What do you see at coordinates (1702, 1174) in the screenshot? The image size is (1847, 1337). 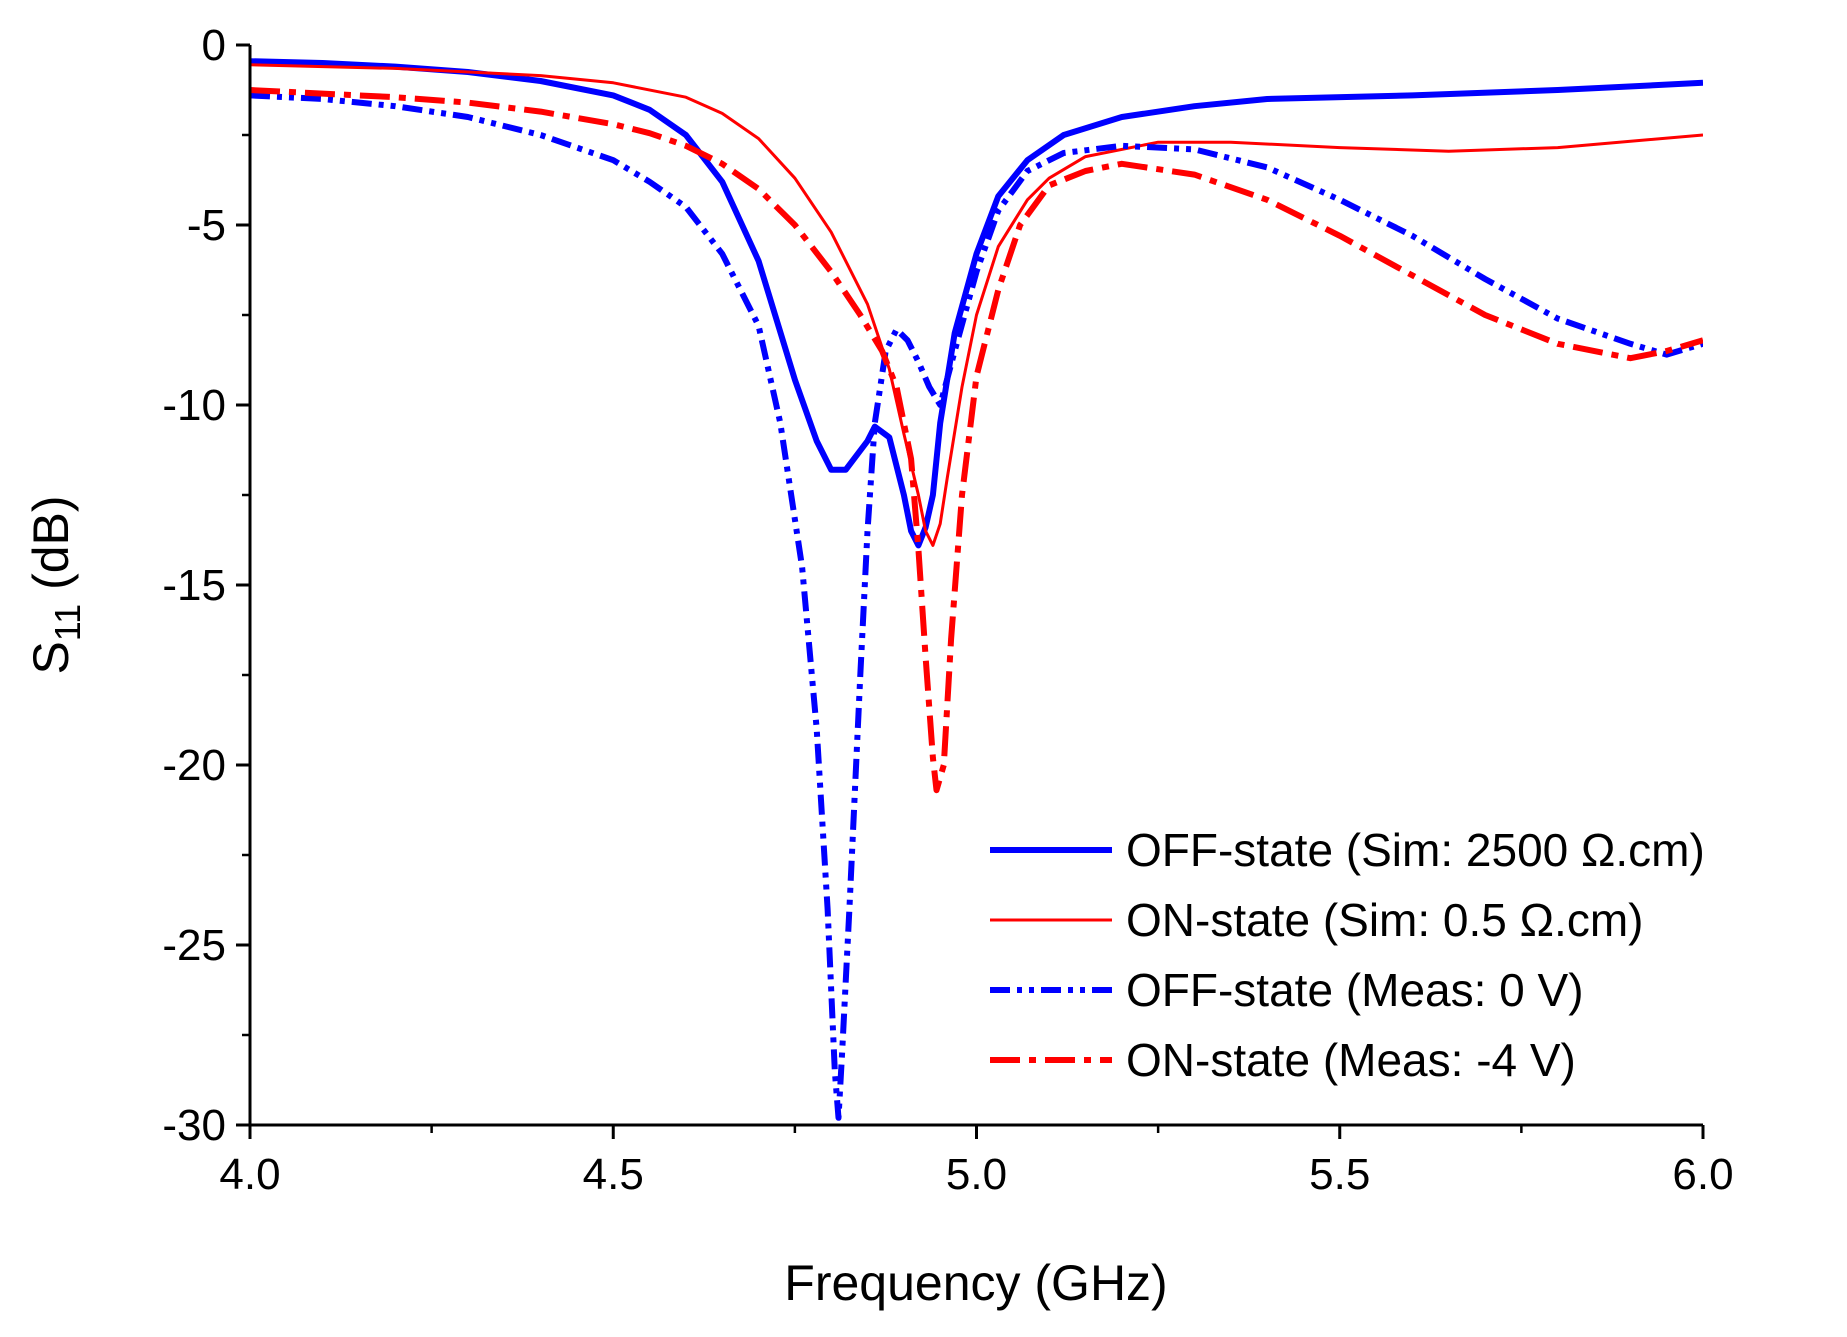 I see `x-tick-label: 6.0` at bounding box center [1702, 1174].